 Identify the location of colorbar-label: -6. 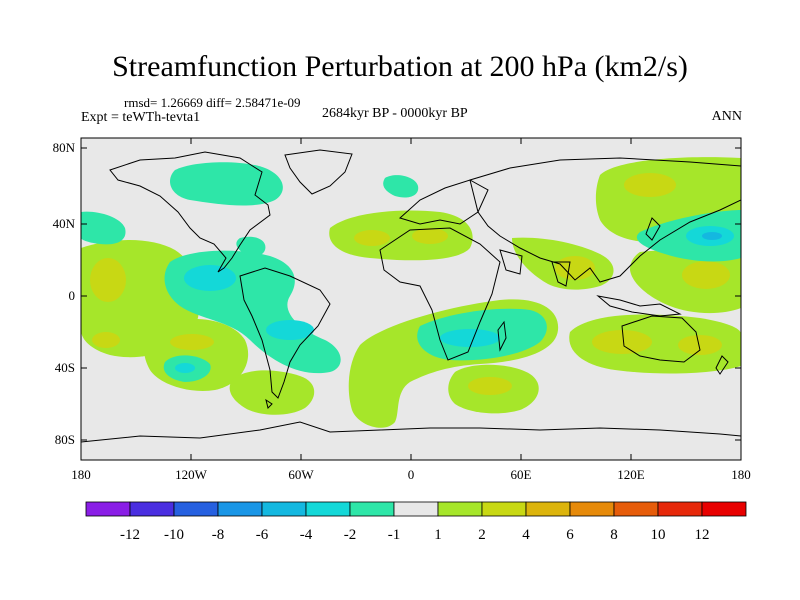
(262, 535).